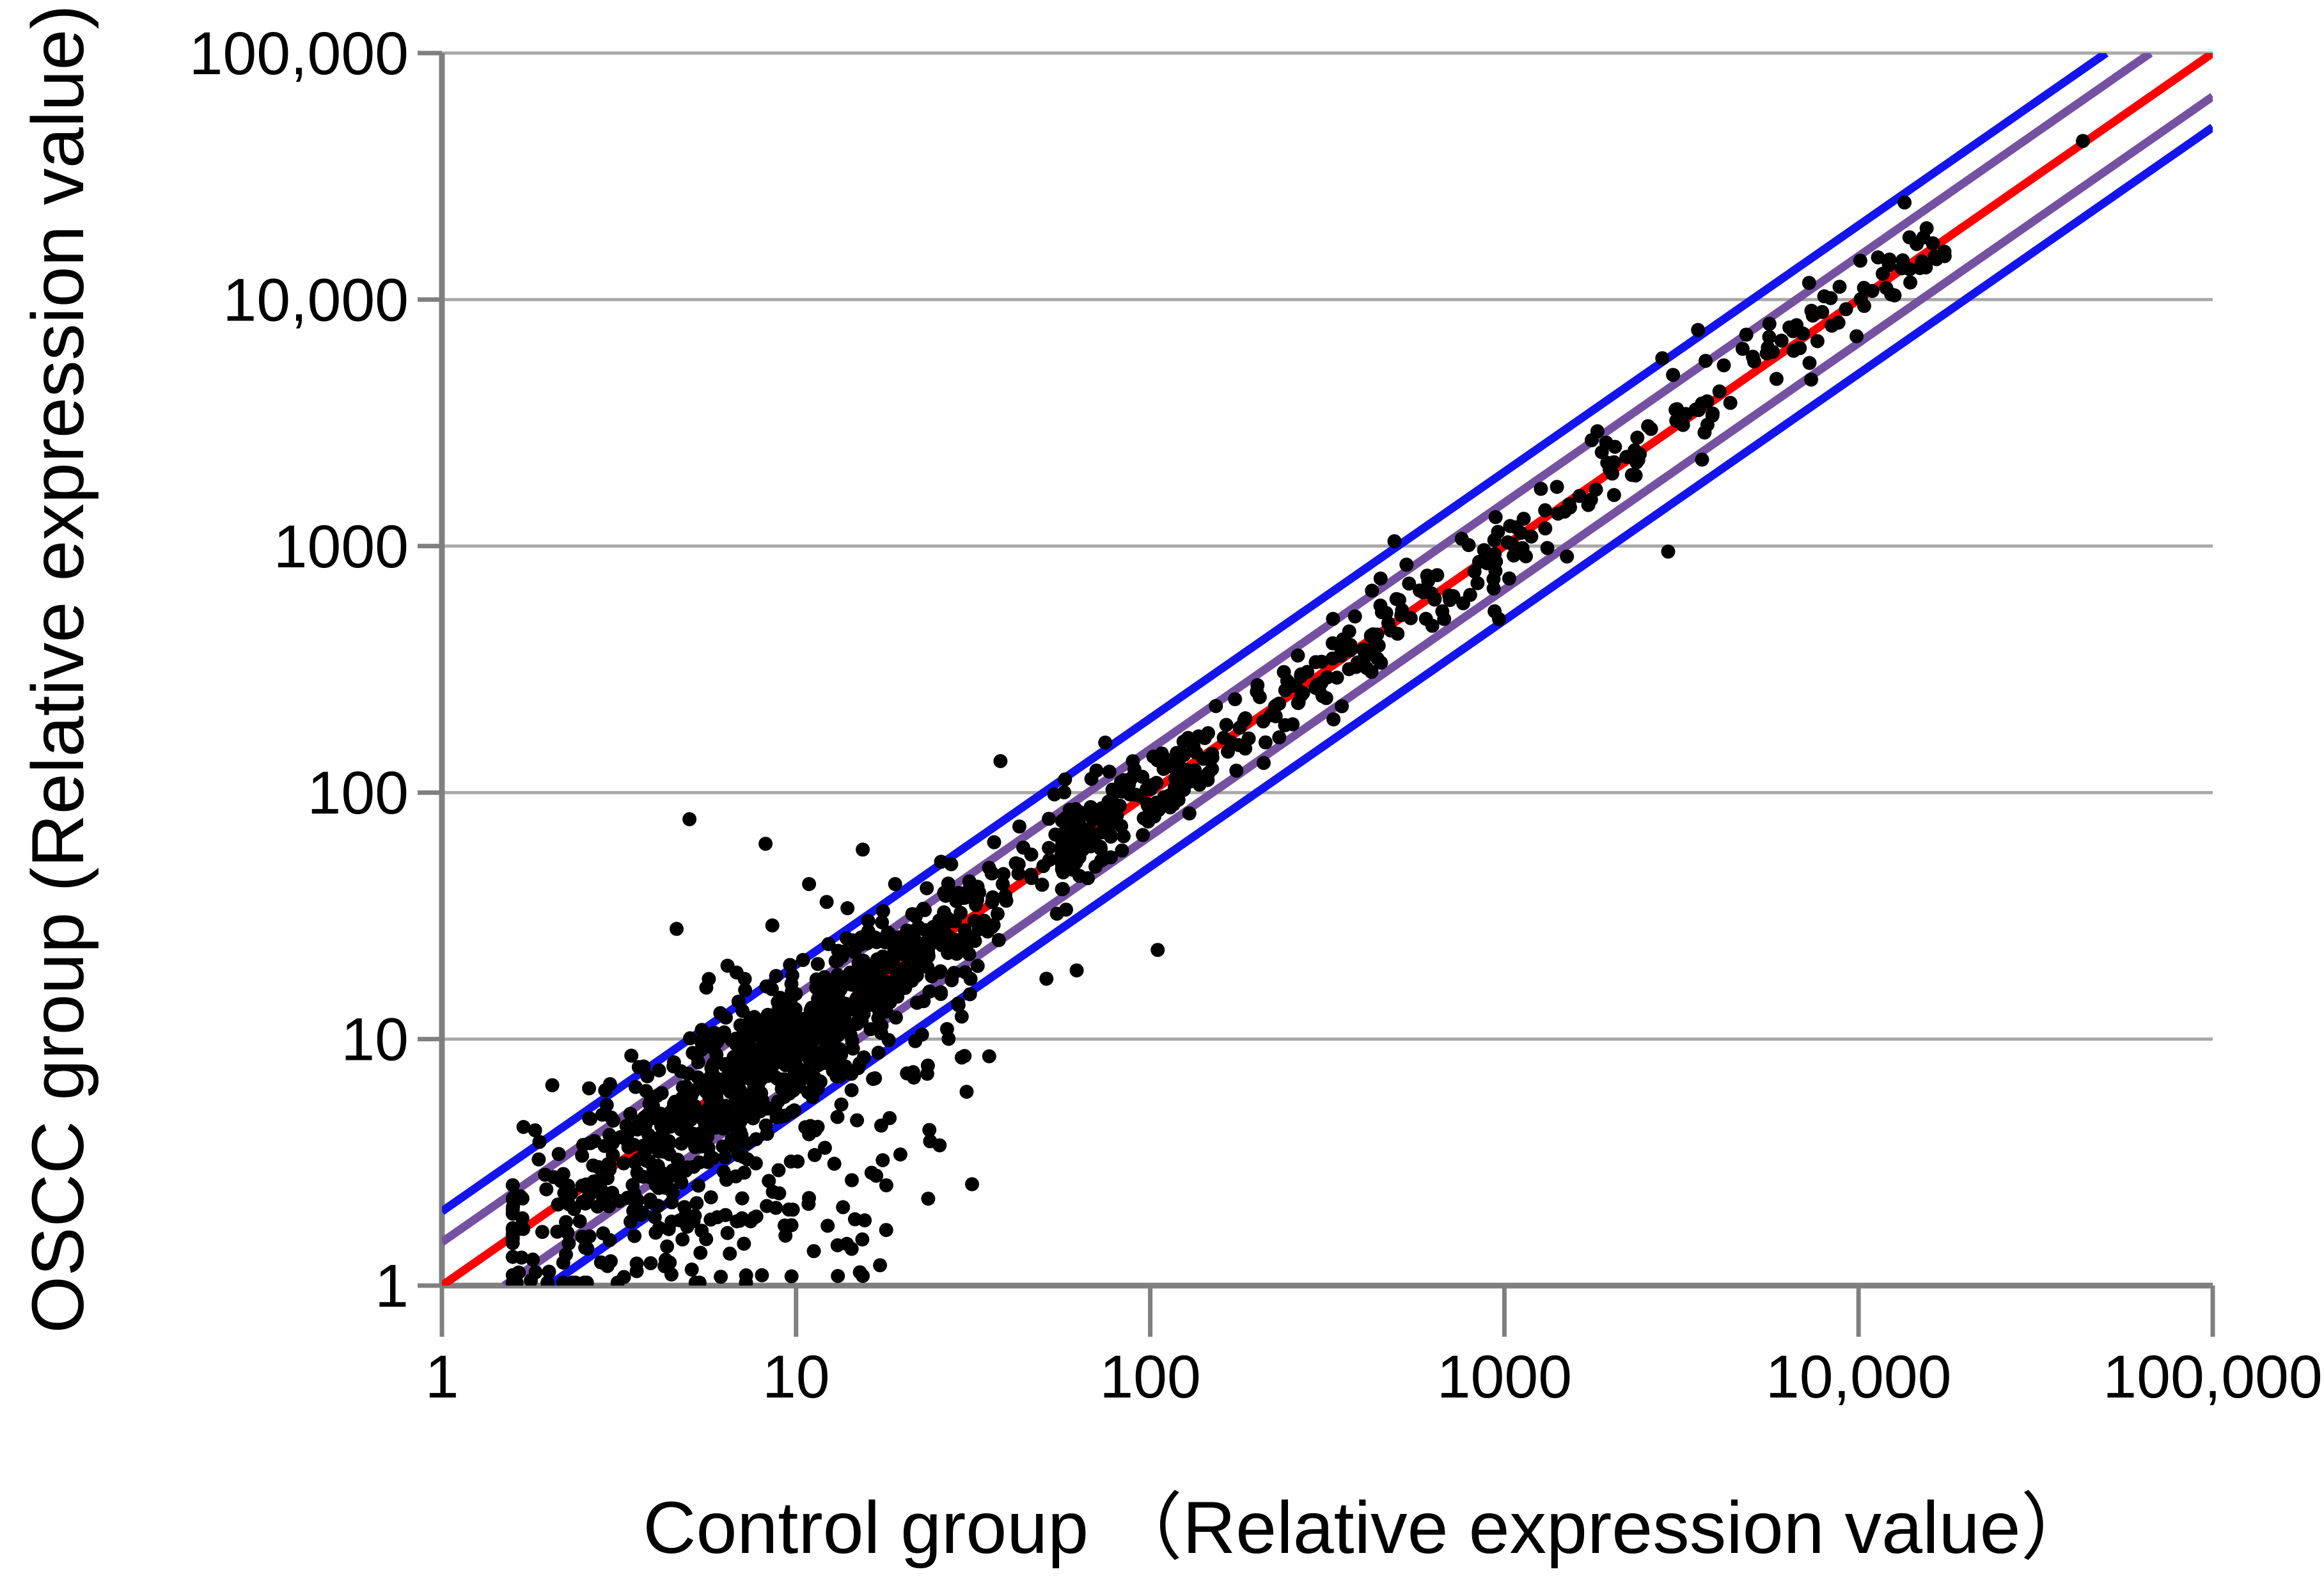  Describe the element at coordinates (299, 670) in the screenshot. I see `y-axis-tick-labels: 1 10 100 1000 10,000 100,000` at that location.